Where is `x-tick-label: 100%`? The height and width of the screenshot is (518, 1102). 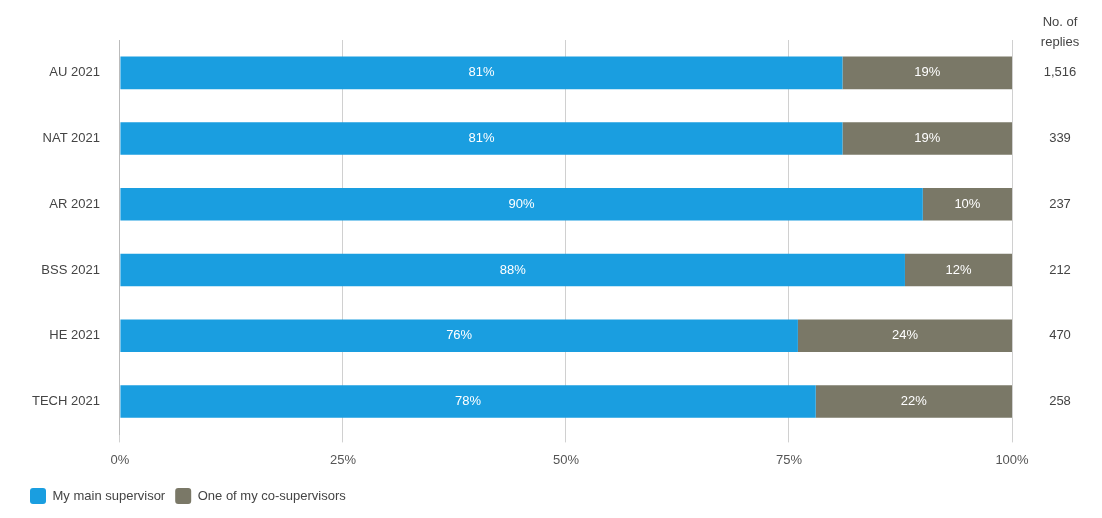 x-tick-label: 100% is located at coordinates (1012, 459).